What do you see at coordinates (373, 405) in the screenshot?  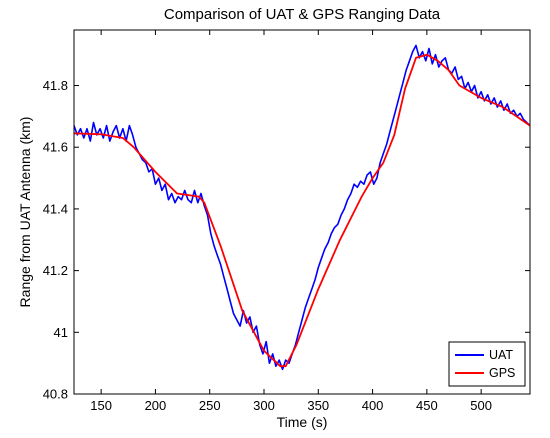 I see `x-tick-label: 400` at bounding box center [373, 405].